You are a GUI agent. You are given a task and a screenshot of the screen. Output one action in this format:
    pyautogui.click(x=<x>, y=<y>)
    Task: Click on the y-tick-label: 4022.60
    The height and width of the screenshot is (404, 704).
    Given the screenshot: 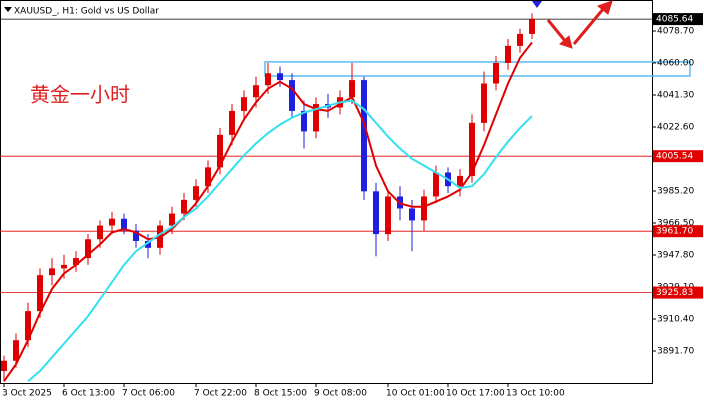 What is the action you would take?
    pyautogui.click(x=675, y=127)
    